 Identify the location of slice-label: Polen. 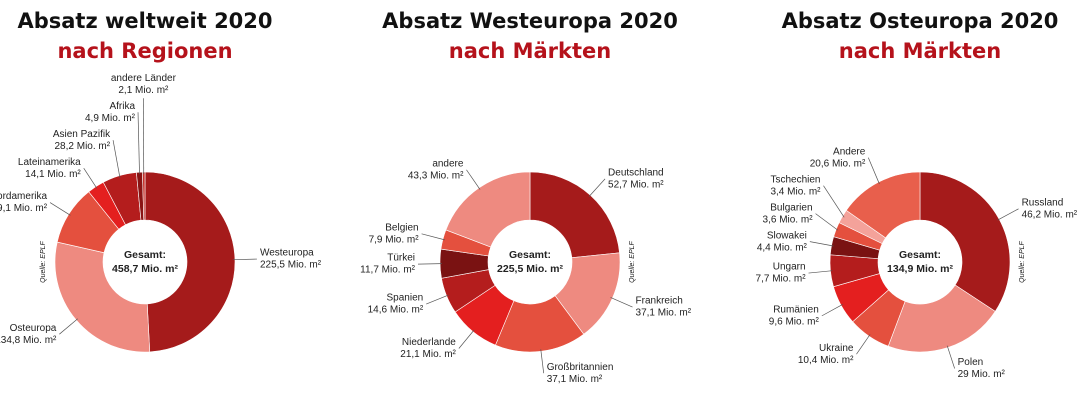
(971, 362).